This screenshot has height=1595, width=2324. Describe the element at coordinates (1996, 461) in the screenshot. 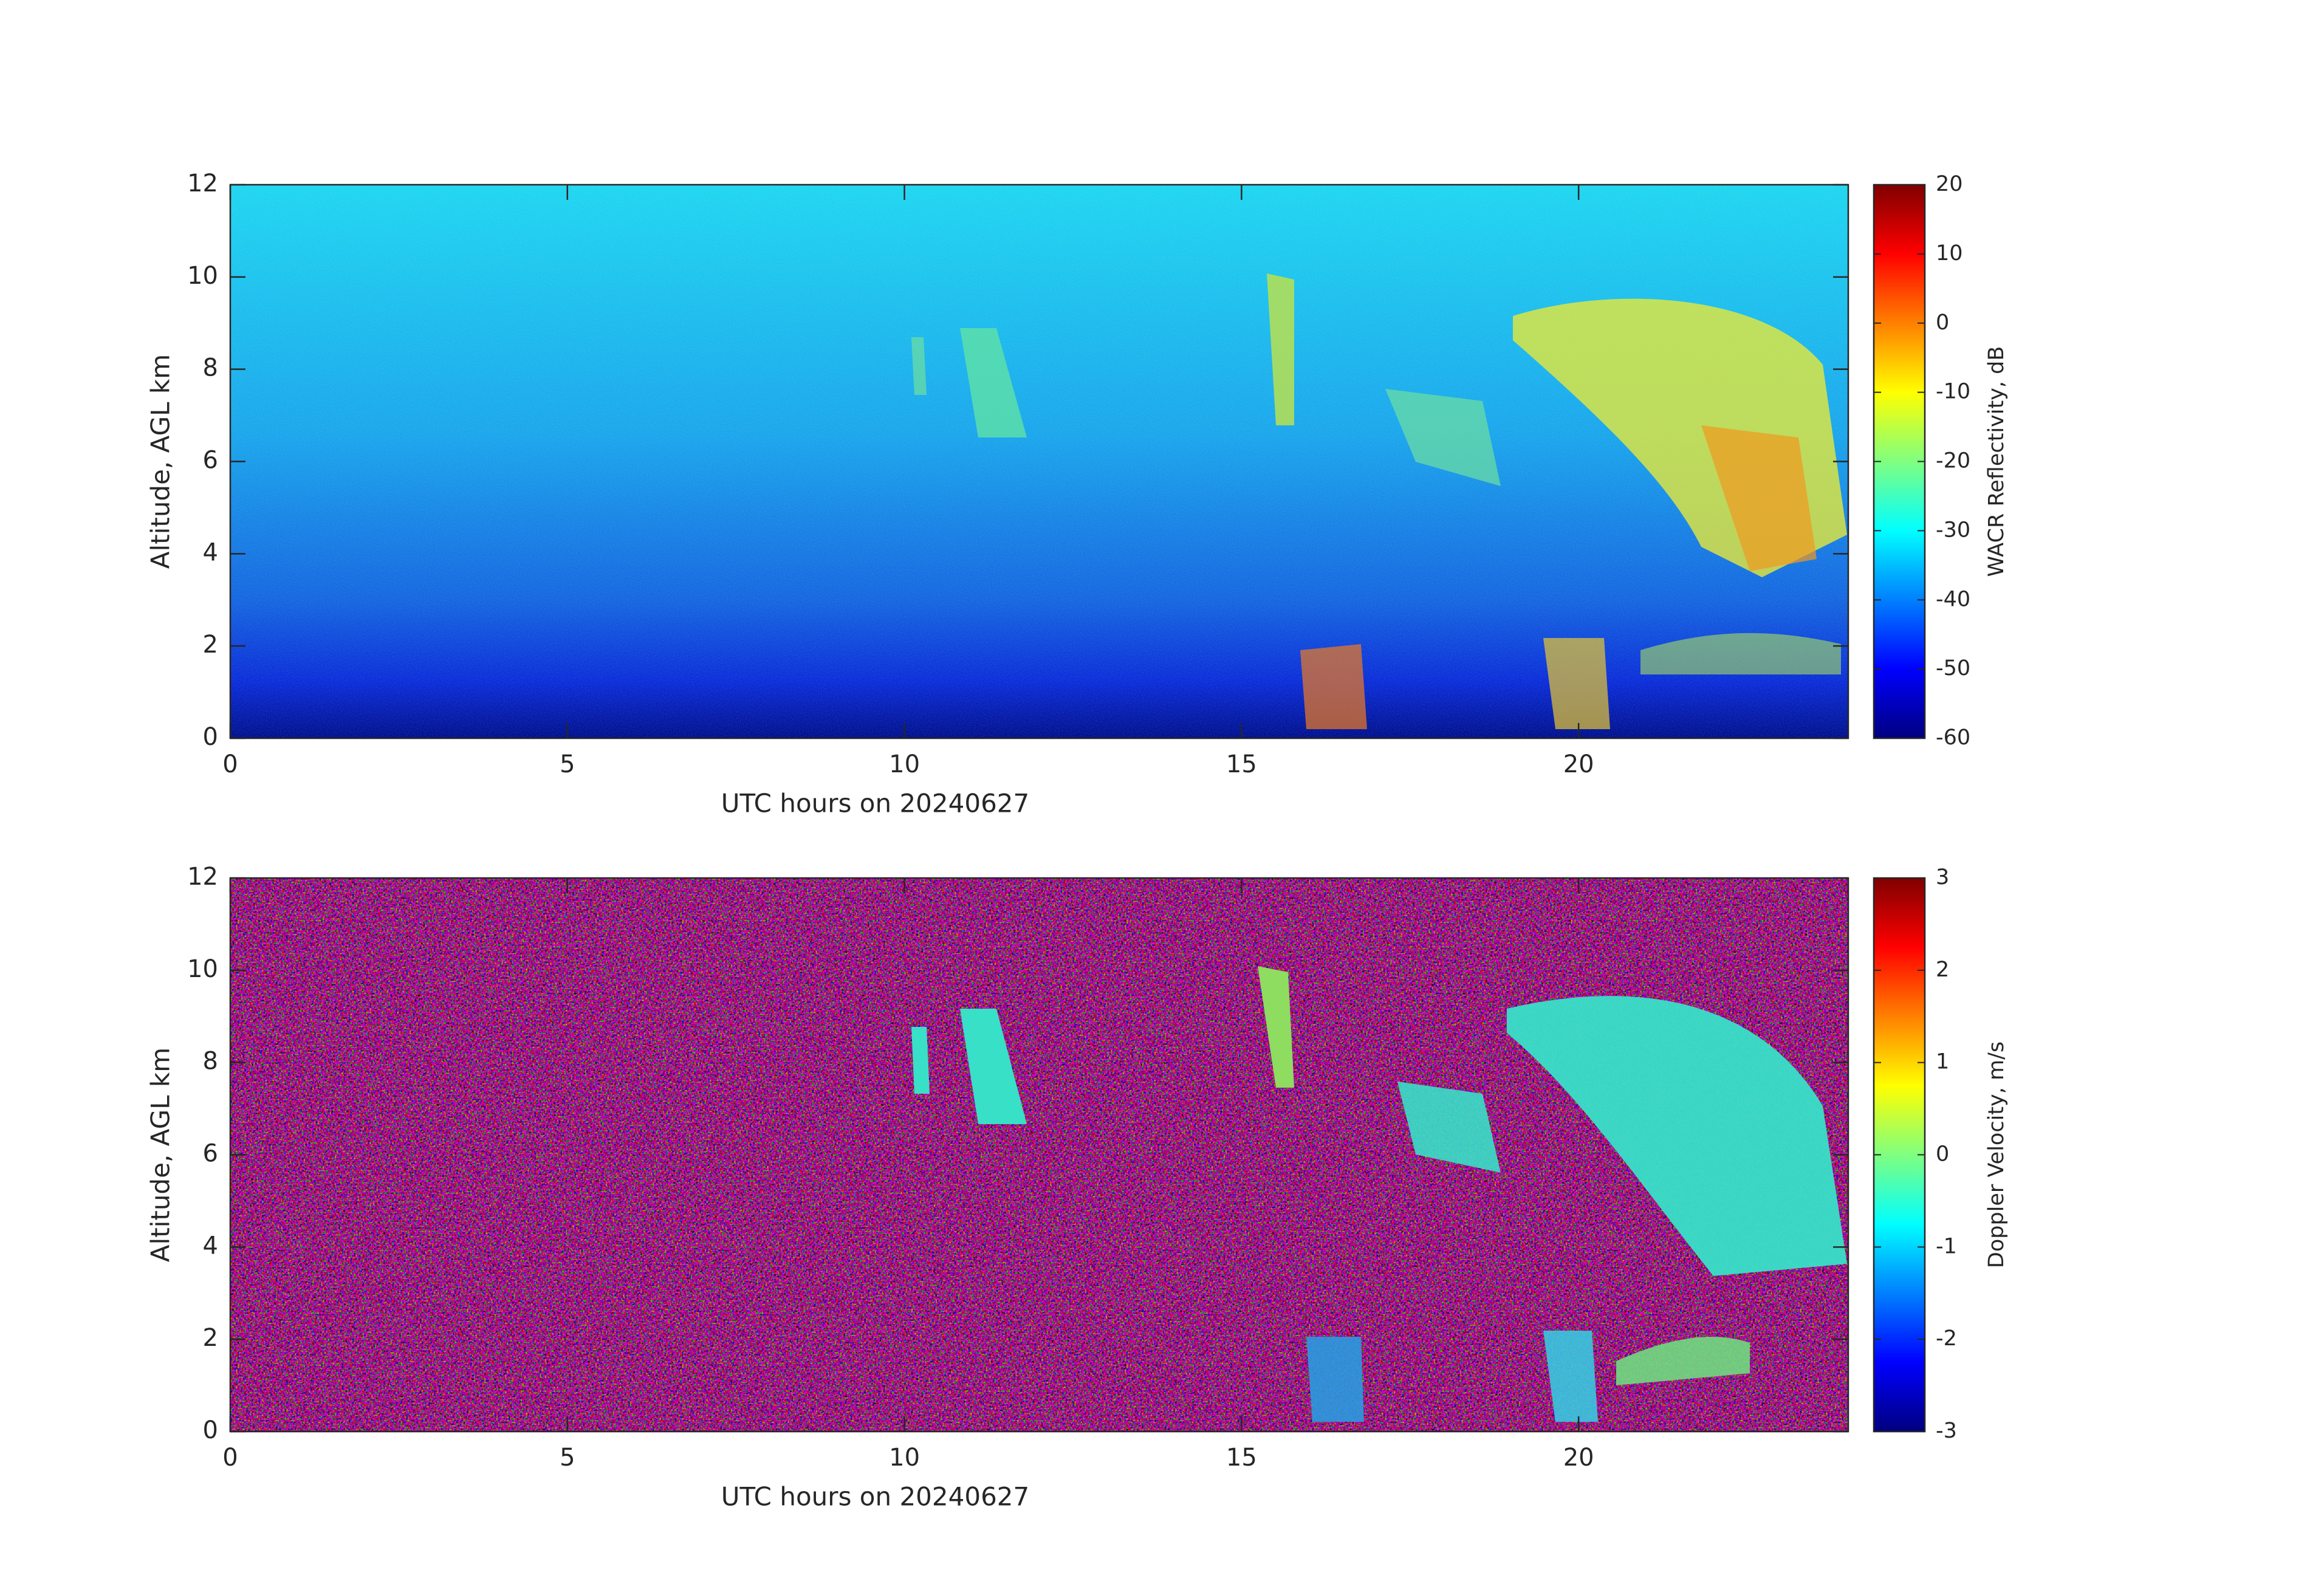

I see `colorbar-label: WACR Reflectivity, dB` at that location.